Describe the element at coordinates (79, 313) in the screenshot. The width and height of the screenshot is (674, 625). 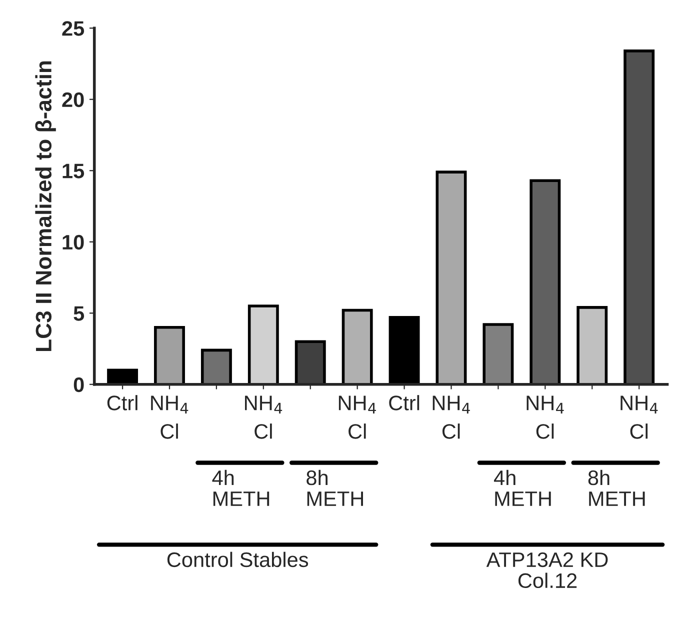
I see `y-tick-label: 5` at that location.